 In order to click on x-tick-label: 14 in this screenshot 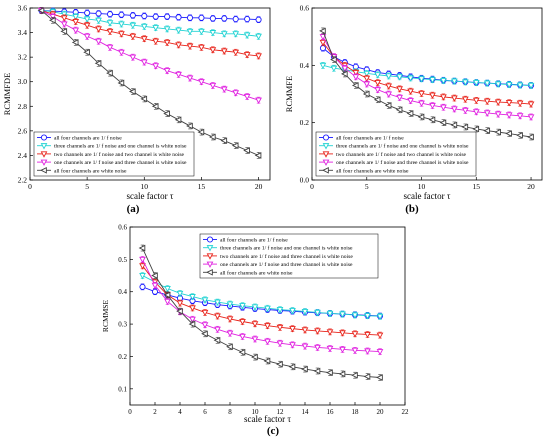, I will do `click(306, 412)`.